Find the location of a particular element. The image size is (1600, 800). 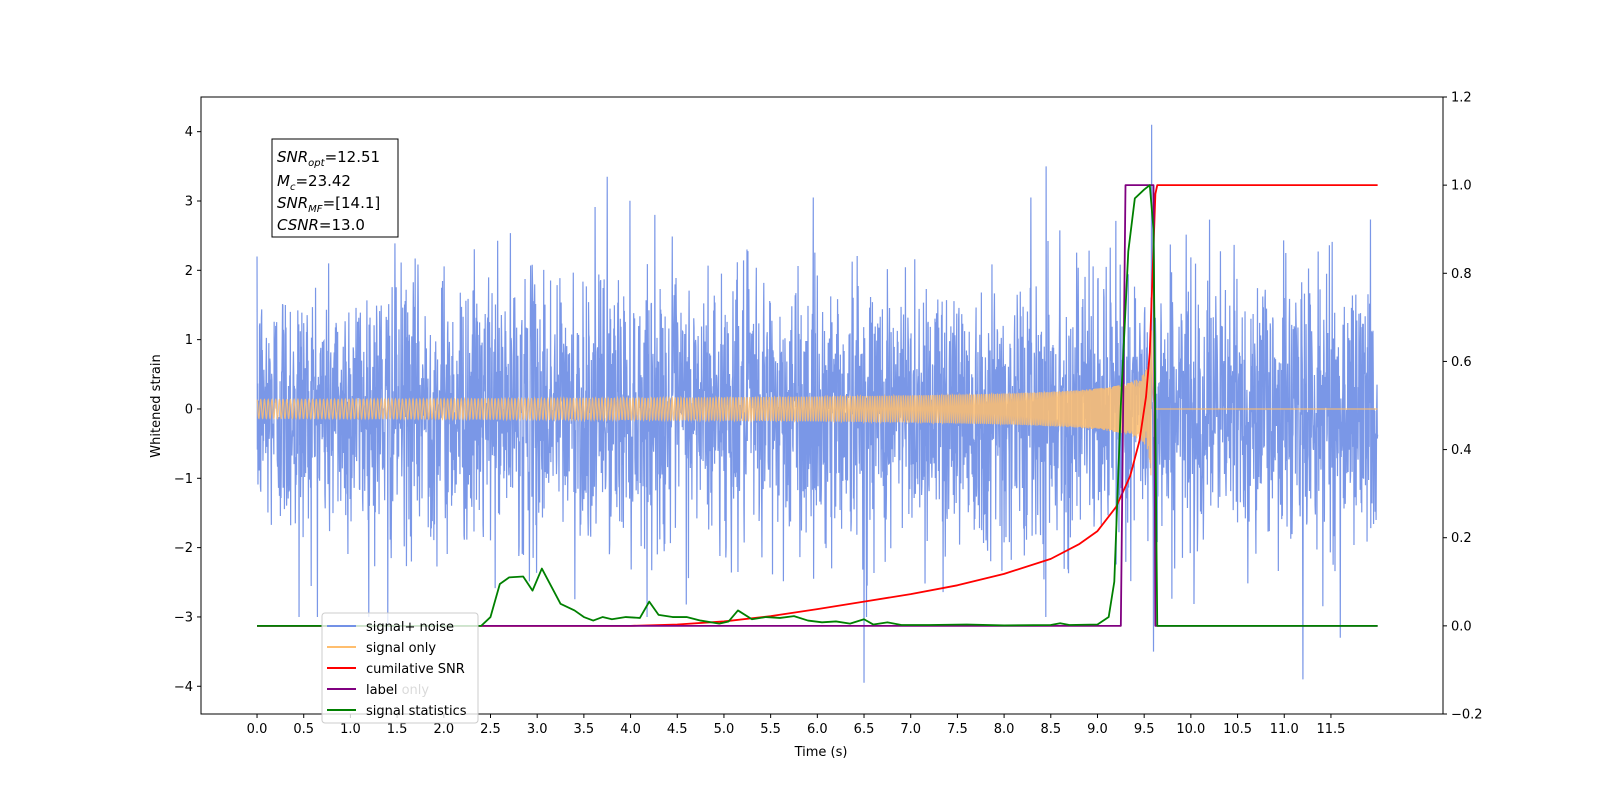

y2-tick-label: 0.4 is located at coordinates (1461, 450).